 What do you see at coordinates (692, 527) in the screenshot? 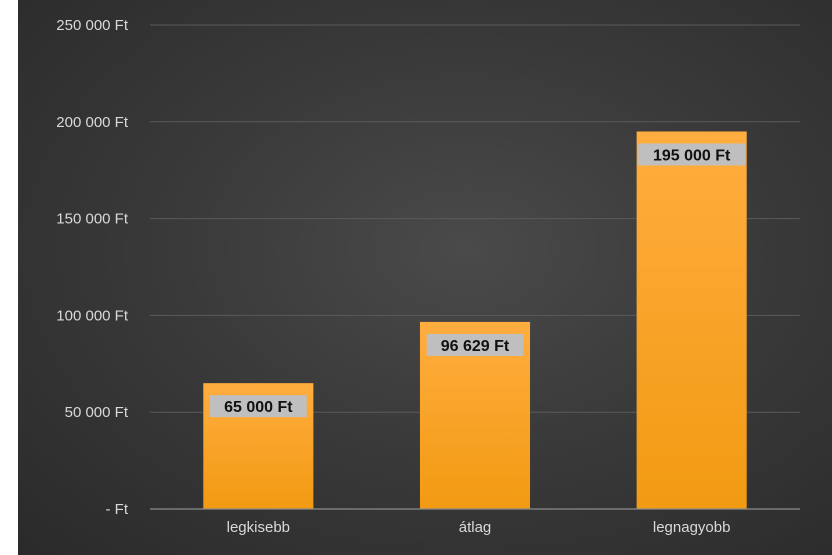
I see `x-category-label: legnagyobb` at bounding box center [692, 527].